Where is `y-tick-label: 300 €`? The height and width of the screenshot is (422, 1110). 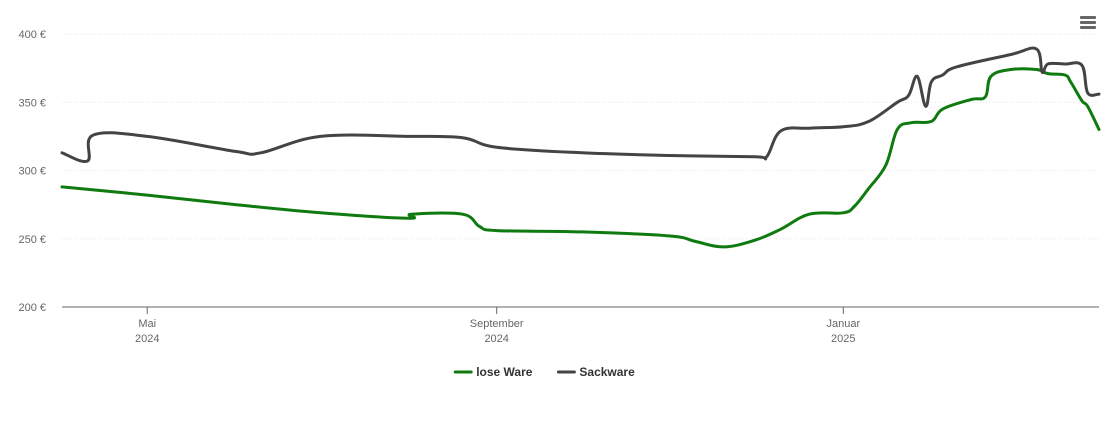 y-tick-label: 300 € is located at coordinates (32, 172).